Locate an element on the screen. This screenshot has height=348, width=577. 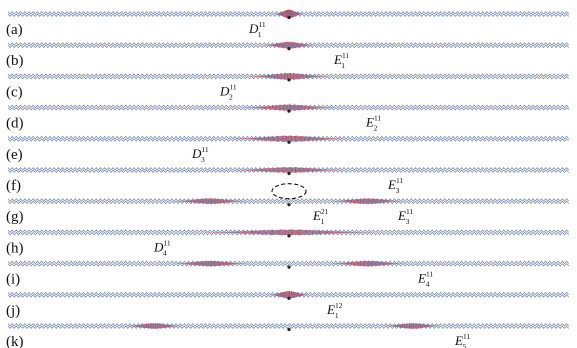
panel-k: (k) E11 5 is located at coordinates (287, 335).